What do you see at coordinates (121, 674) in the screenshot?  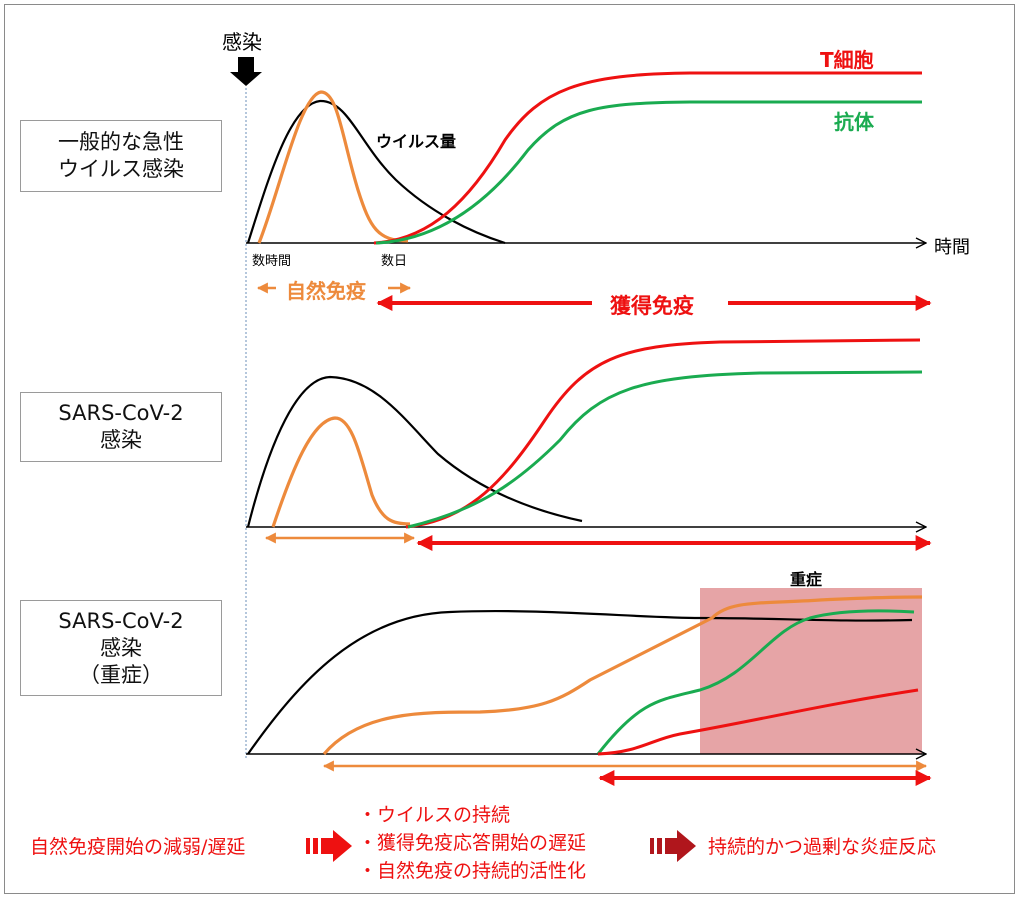 I see `panel-label-line: （重症）` at bounding box center [121, 674].